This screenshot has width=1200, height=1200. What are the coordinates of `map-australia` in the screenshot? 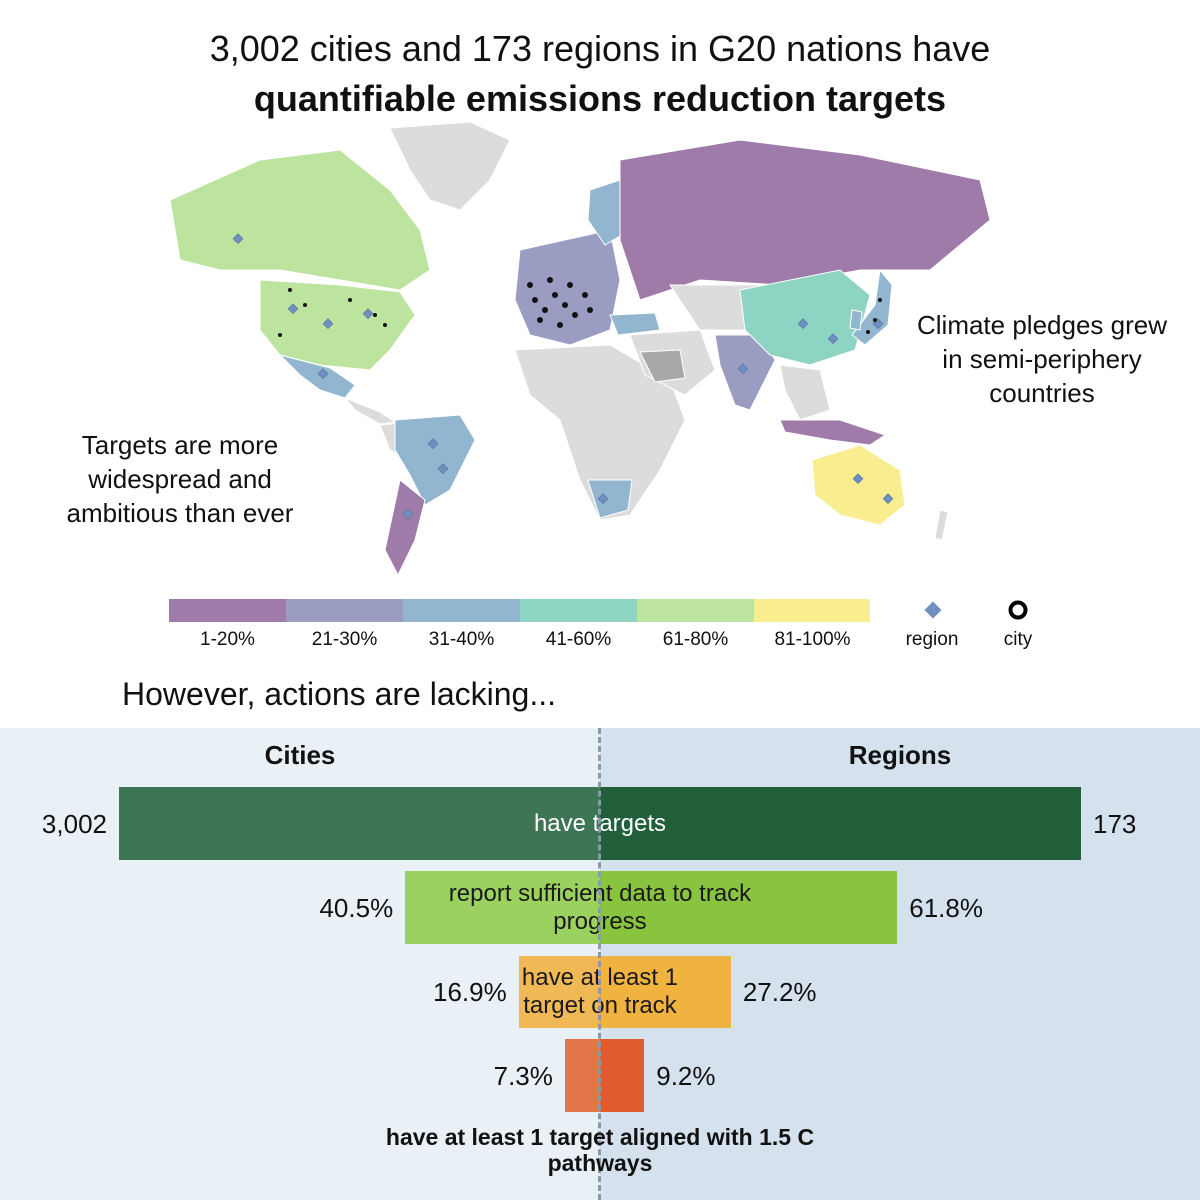 It's located at (858, 485).